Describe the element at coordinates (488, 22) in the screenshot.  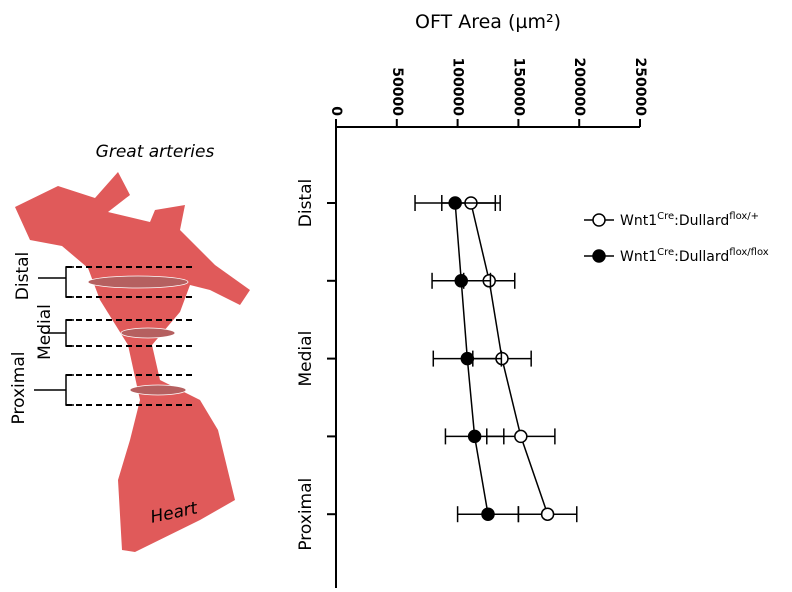
I see `x-axis-title: OFT Area (µm²)` at that location.